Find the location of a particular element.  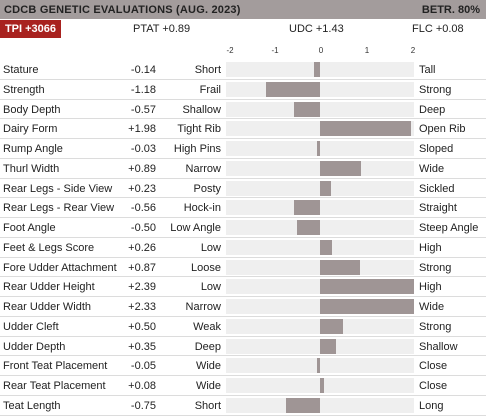

trait-name: Feet & Legs Score is located at coordinates (49, 247).